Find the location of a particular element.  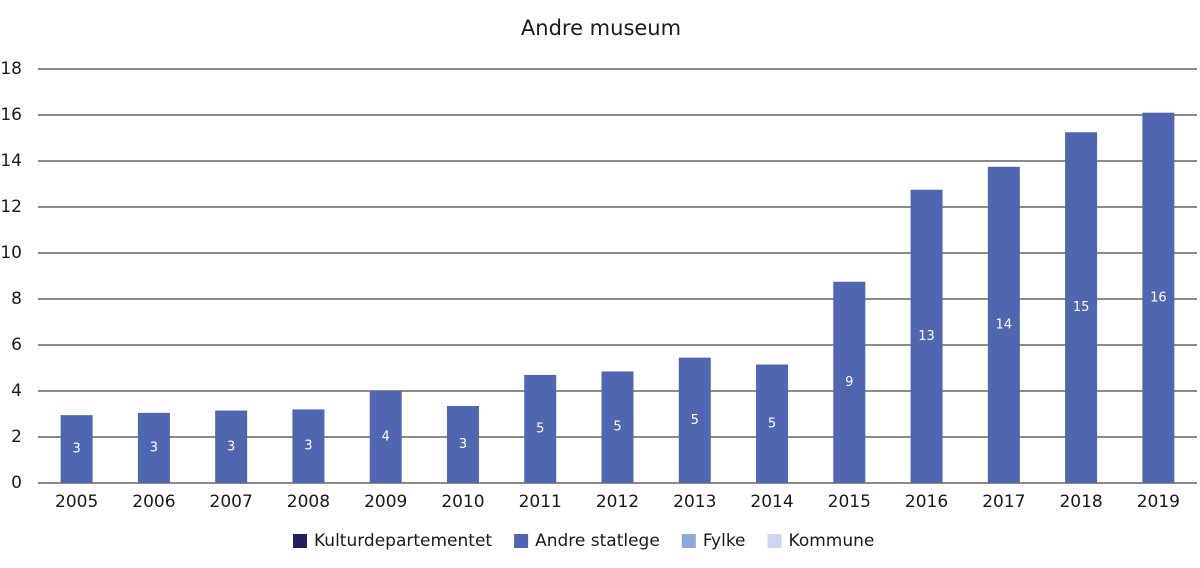

y-tick-label: 8 is located at coordinates (16, 299).